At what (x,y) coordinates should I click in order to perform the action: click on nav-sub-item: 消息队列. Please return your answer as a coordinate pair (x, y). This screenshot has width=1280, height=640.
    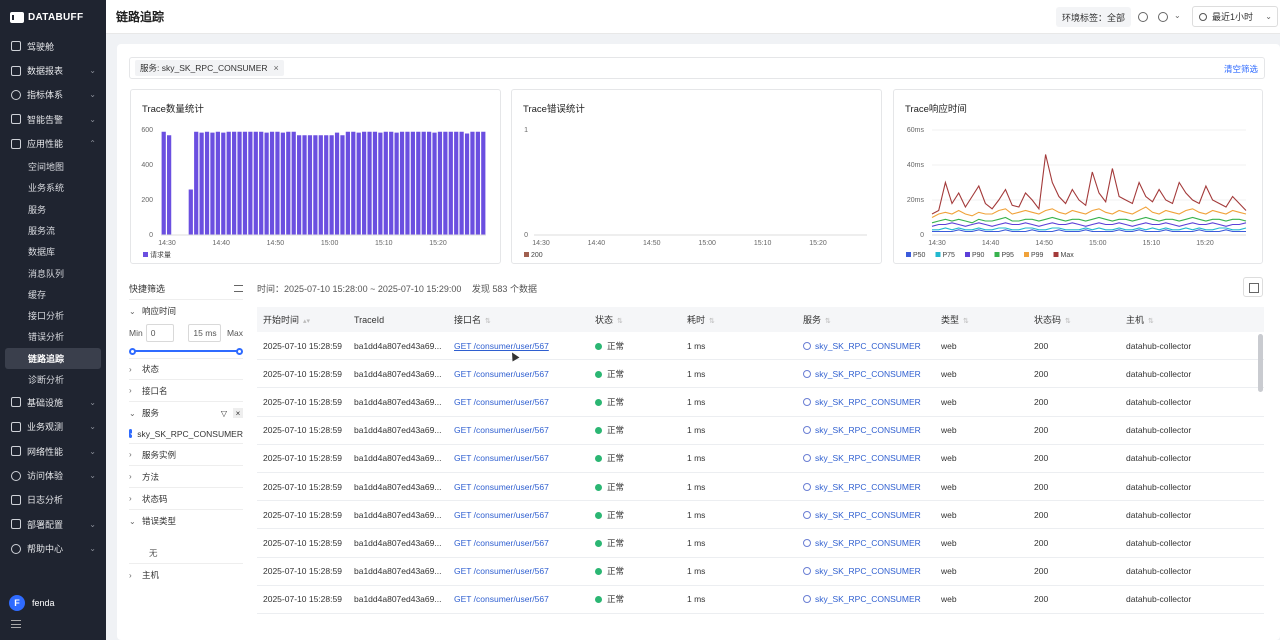
    Looking at the image, I should click on (46, 273).